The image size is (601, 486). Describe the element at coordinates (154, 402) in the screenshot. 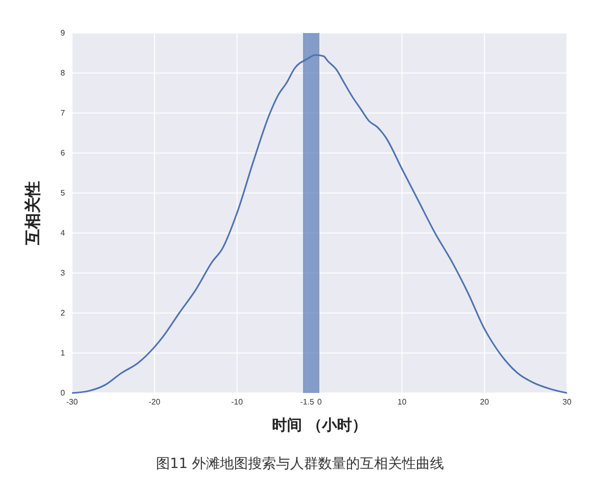

I see `x-tick-label: -20` at that location.